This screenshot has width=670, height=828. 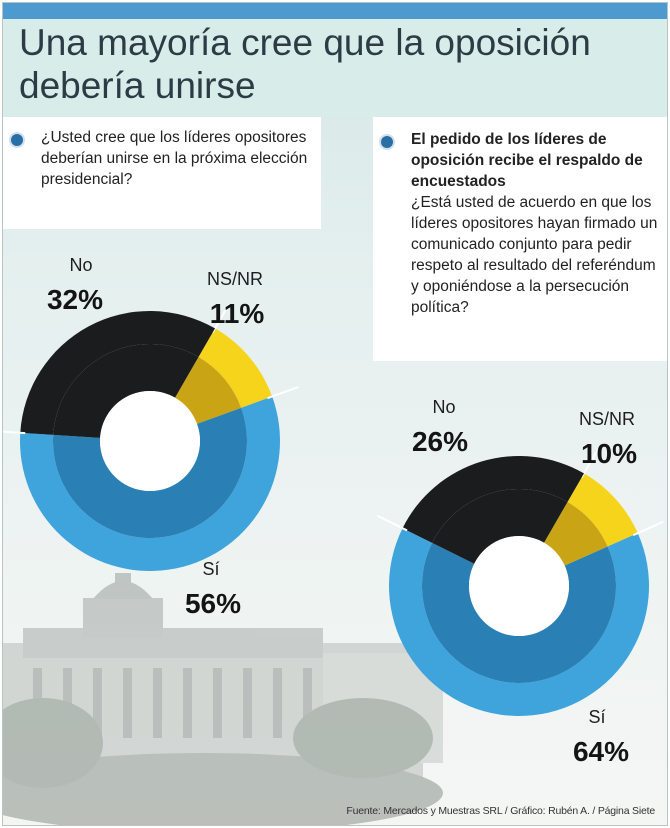 What do you see at coordinates (601, 751) in the screenshot?
I see `percent-label: 64%` at bounding box center [601, 751].